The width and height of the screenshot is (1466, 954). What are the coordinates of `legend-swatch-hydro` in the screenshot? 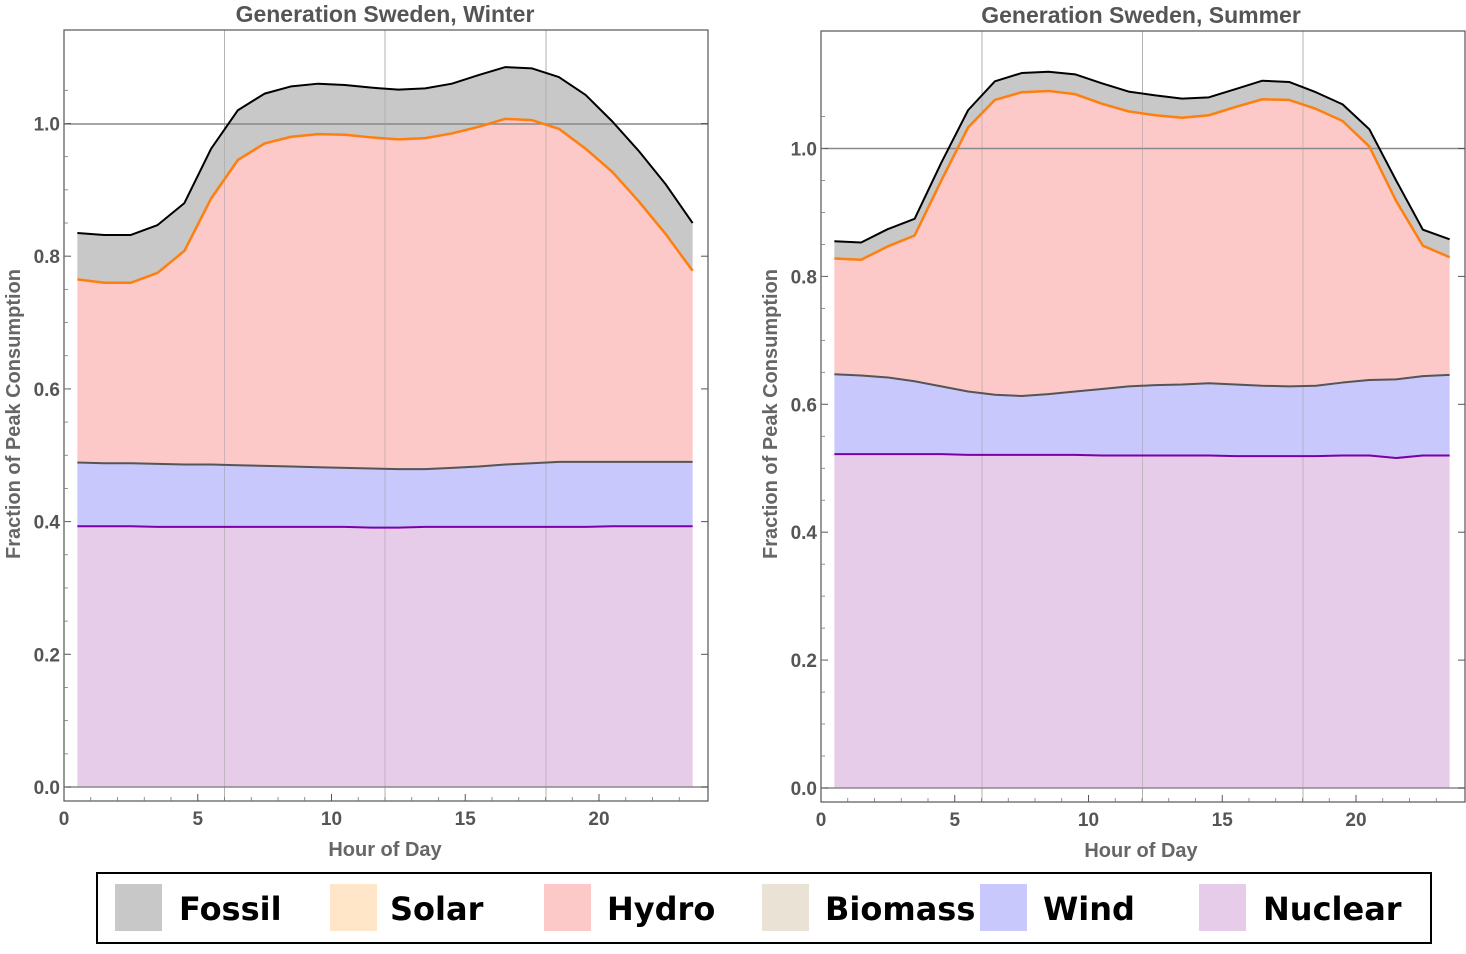 It's located at (567, 907).